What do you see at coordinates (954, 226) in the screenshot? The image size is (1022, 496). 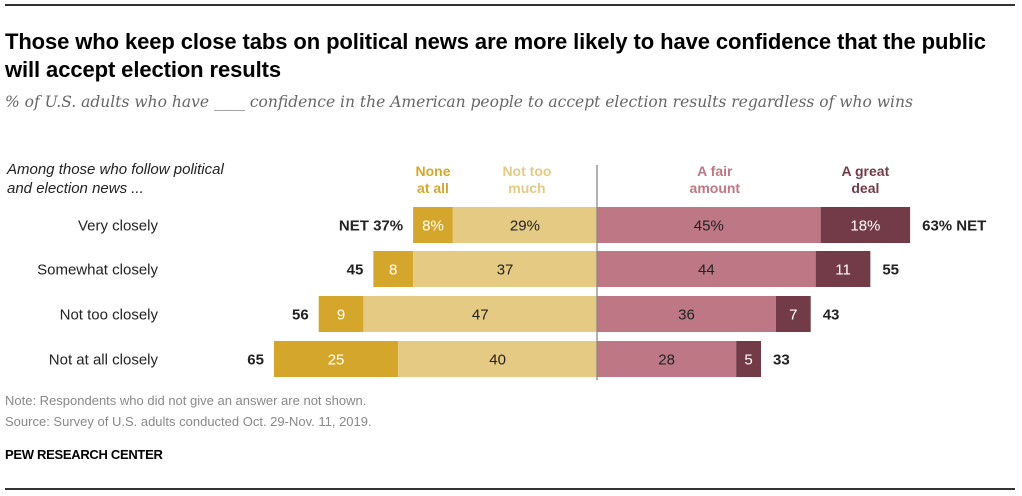 I see `net-positive-label-very-closely: 63% NET` at bounding box center [954, 226].